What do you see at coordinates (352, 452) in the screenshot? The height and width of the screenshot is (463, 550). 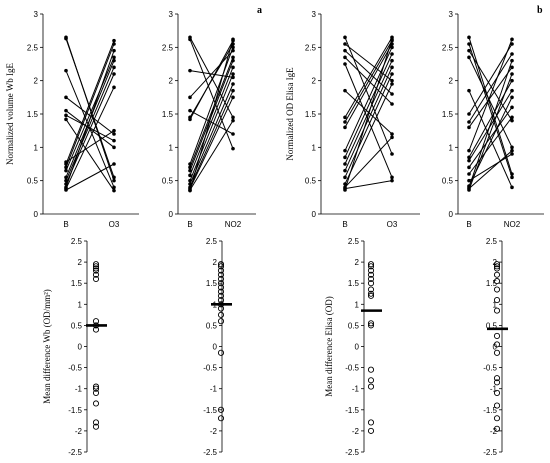 I see `y-tick-label: -2.5` at bounding box center [352, 452].